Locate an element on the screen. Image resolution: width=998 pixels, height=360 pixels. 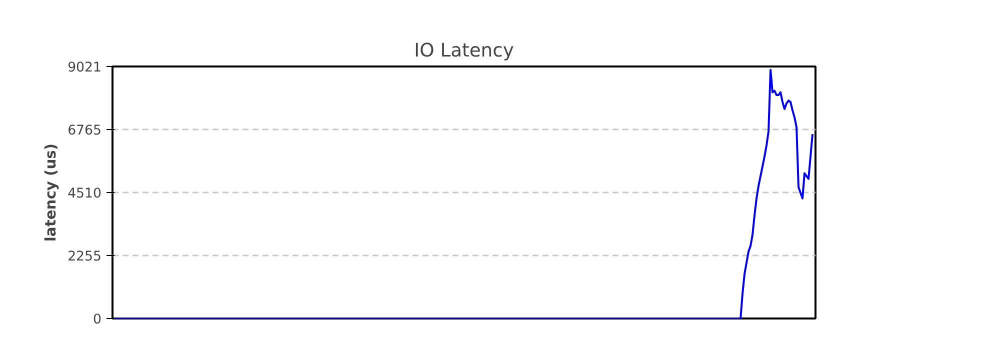
y-axis-title: latency (us) is located at coordinates (51, 192).